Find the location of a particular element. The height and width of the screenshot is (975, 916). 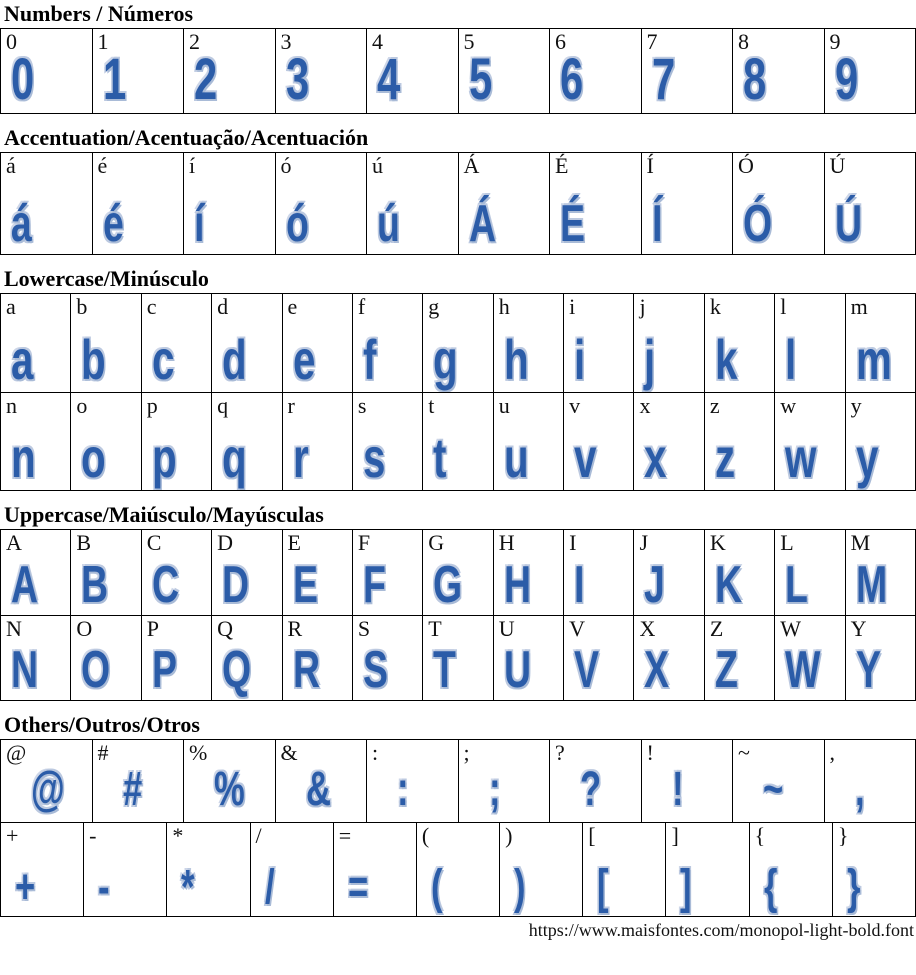

font-sample-glyph: ; is located at coordinates (494, 789).